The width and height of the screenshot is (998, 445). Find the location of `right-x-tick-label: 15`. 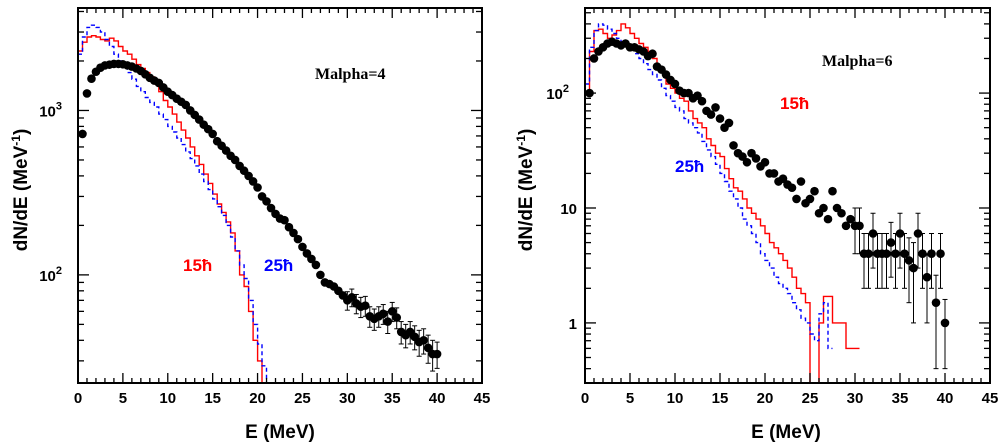

right-x-tick-label: 15 is located at coordinates (720, 398).